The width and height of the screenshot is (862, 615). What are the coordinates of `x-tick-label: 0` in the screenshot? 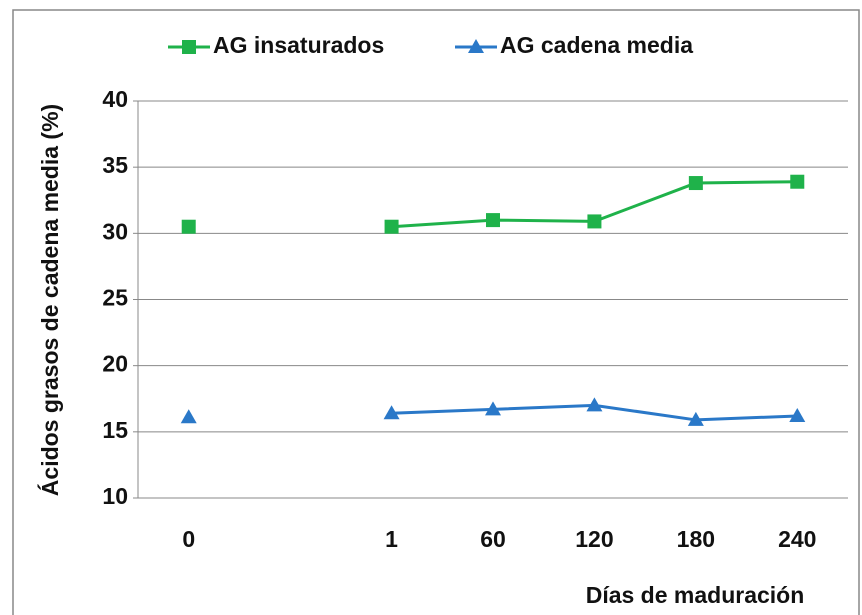 It's located at (188, 539).